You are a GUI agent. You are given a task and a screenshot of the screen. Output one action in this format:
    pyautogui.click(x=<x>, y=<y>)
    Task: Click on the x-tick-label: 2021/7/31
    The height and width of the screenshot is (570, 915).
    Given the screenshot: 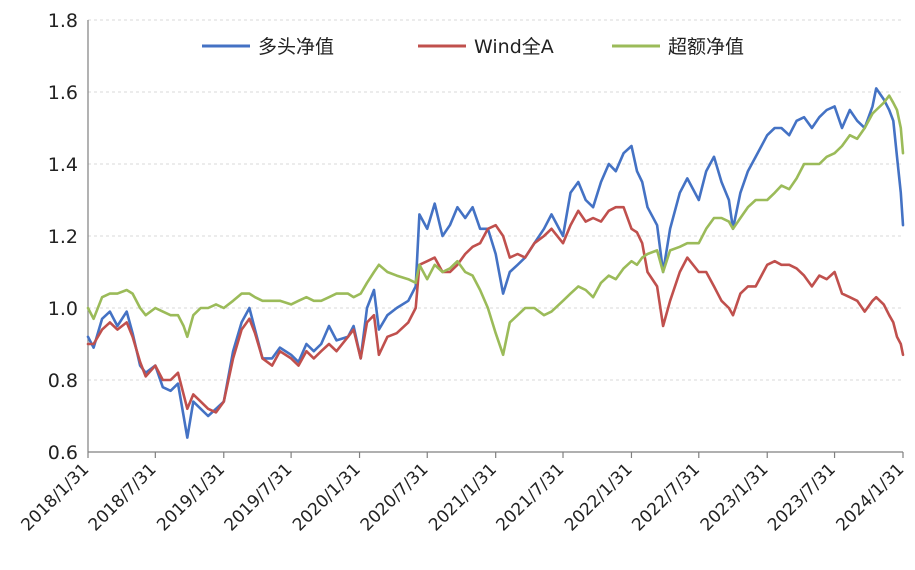 What is the action you would take?
    pyautogui.click(x=531, y=498)
    